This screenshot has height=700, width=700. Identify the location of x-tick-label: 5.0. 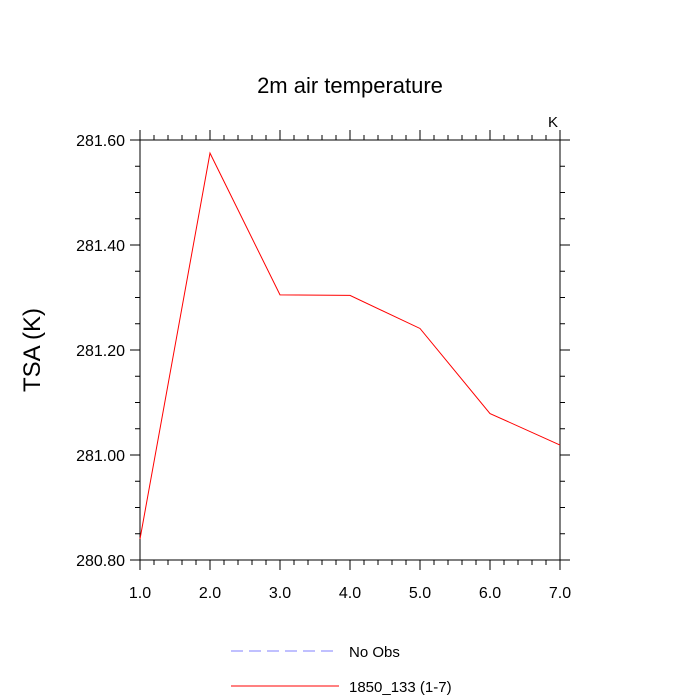
(420, 593).